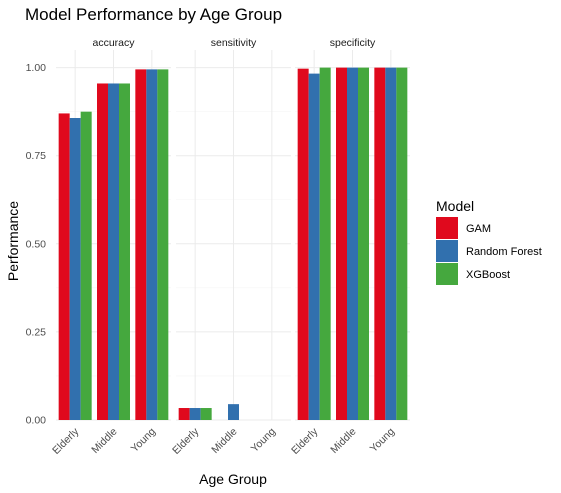 This screenshot has width=561, height=493. I want to click on bar-accuracy-elderly-gam, so click(64, 266).